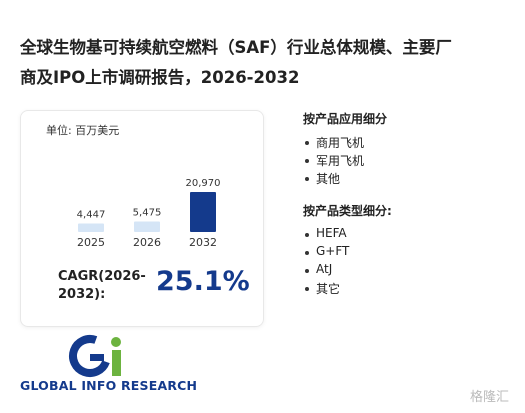  I want to click on segment-item: 商用飞机, so click(334, 143).